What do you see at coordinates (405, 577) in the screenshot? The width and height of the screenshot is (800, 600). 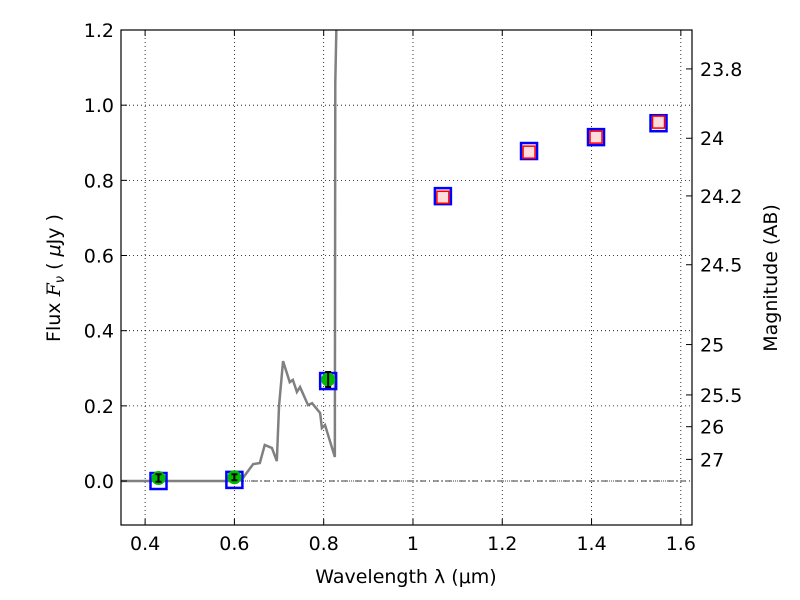 I see `x-axis-label: Wavelength λ (μm)` at bounding box center [405, 577].